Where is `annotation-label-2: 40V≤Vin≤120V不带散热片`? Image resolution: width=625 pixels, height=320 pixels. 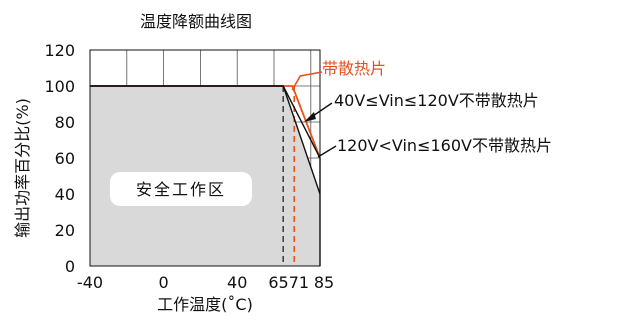 annotation-label-2: 40V≤Vin≤120V不带散热片 is located at coordinates (436, 100).